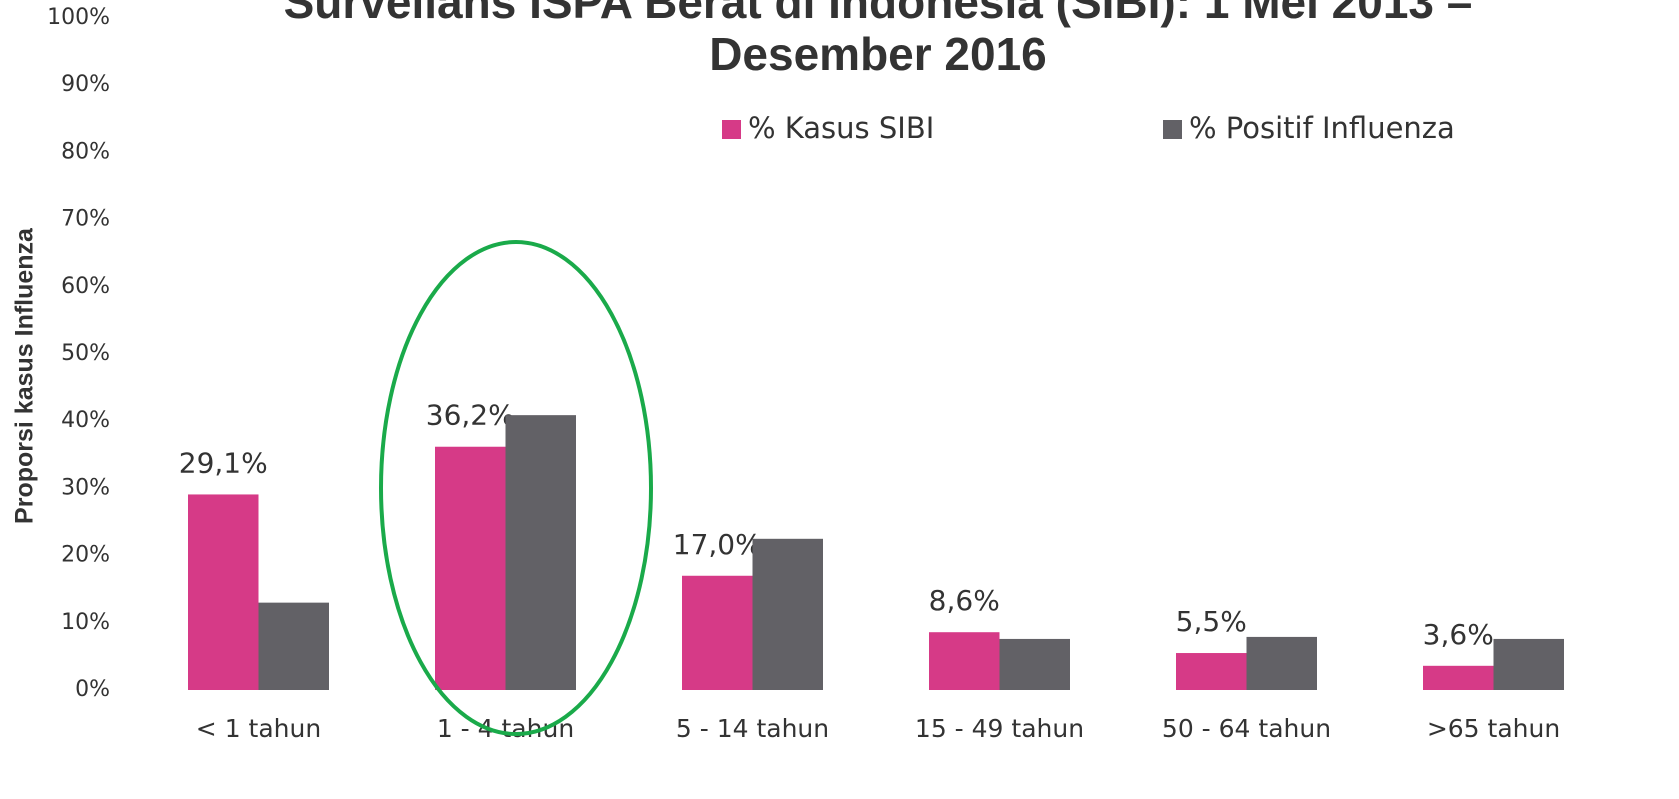  What do you see at coordinates (470, 415) in the screenshot?
I see `data-label: 36,2%` at bounding box center [470, 415].